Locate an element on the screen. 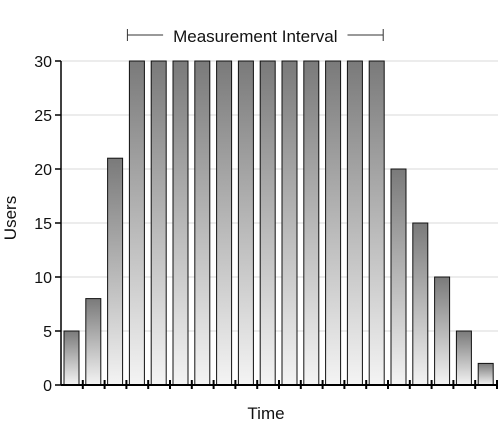 Image resolution: width=500 pixels, height=423 pixels. y-tick-label: 5 is located at coordinates (47, 332).